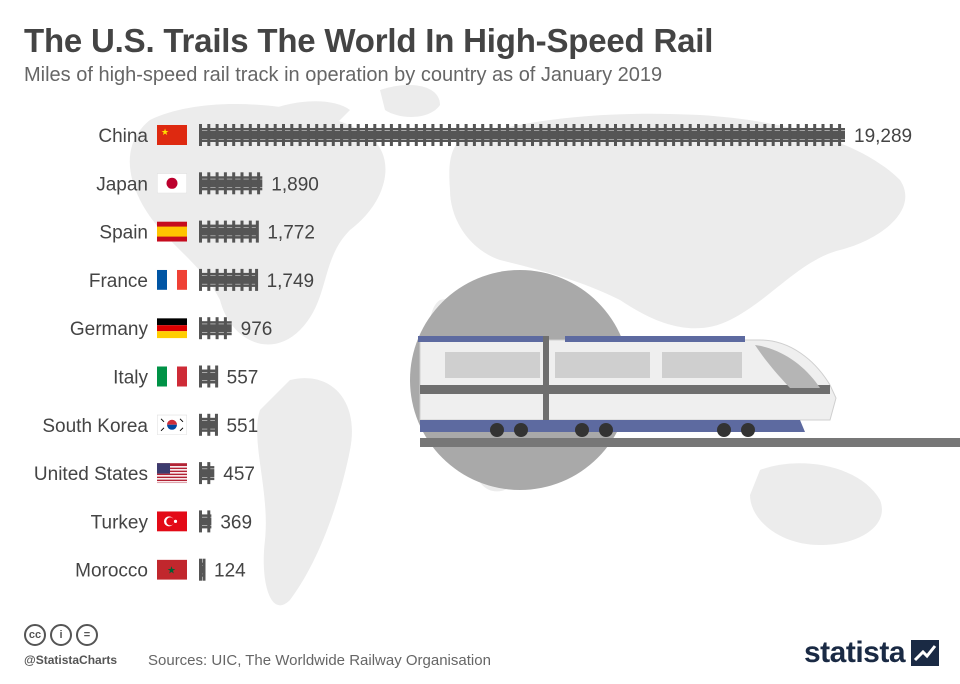  I want to click on value-label: 1,772, so click(291, 233).